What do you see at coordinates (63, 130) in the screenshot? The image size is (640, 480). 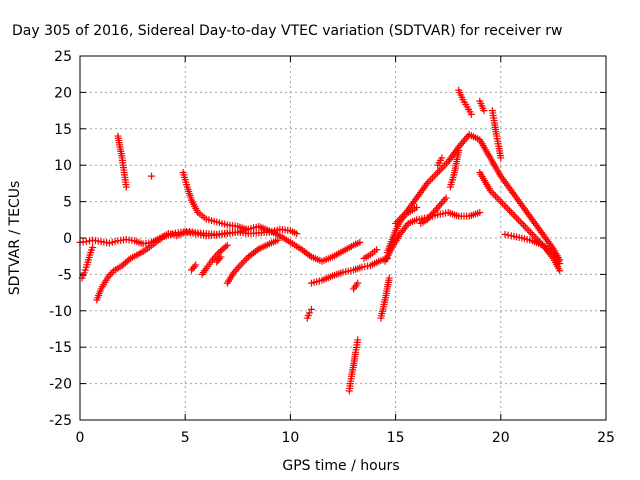 I see `y-tick-label: 15` at bounding box center [63, 130].